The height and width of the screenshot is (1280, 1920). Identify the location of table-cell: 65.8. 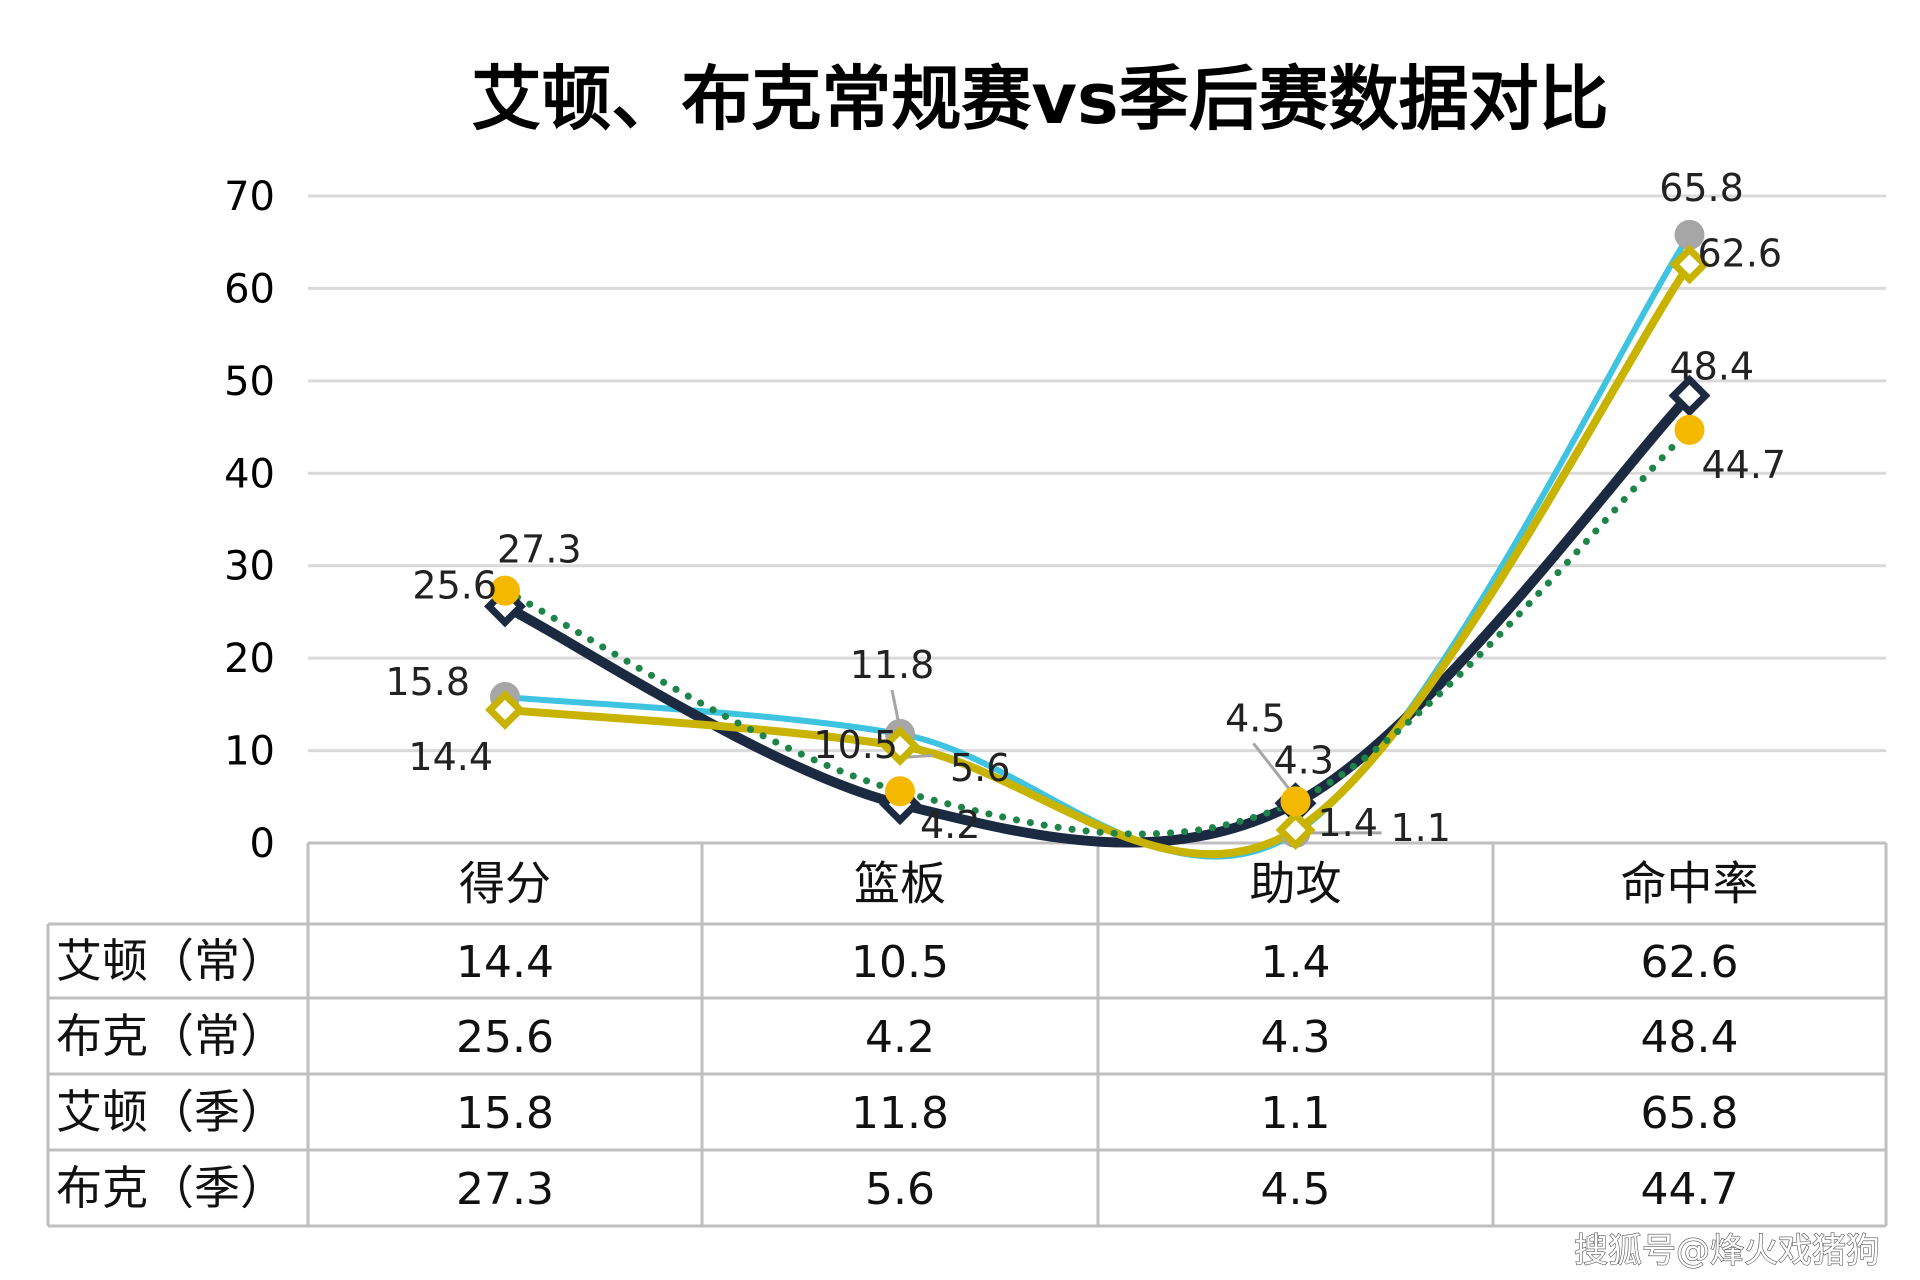
(1690, 1113).